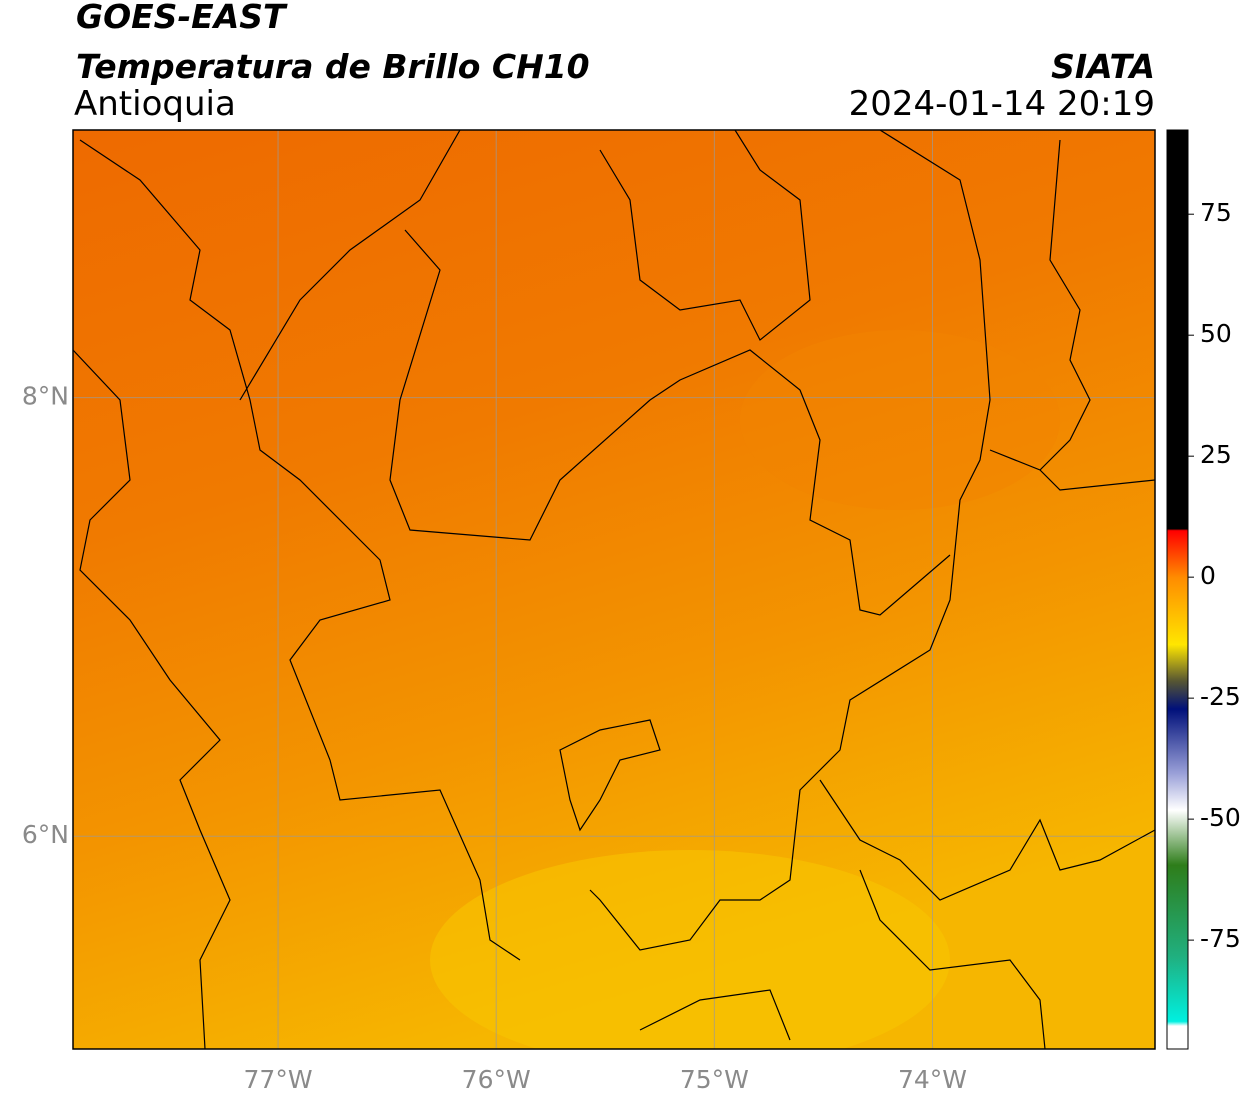 The height and width of the screenshot is (1099, 1252). I want to click on colorbar-tick-label: 75, so click(1216, 212).